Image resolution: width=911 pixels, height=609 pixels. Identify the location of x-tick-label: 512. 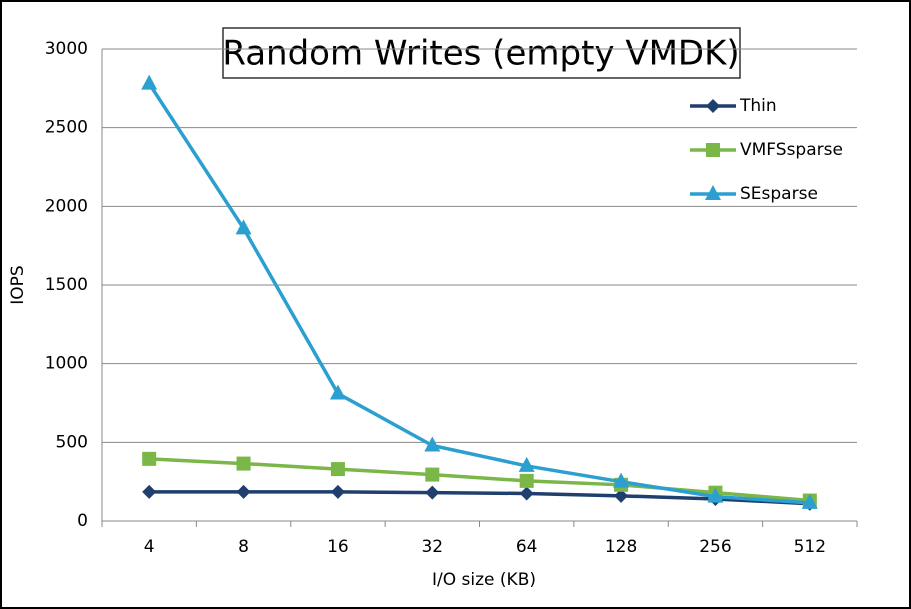
(810, 547).